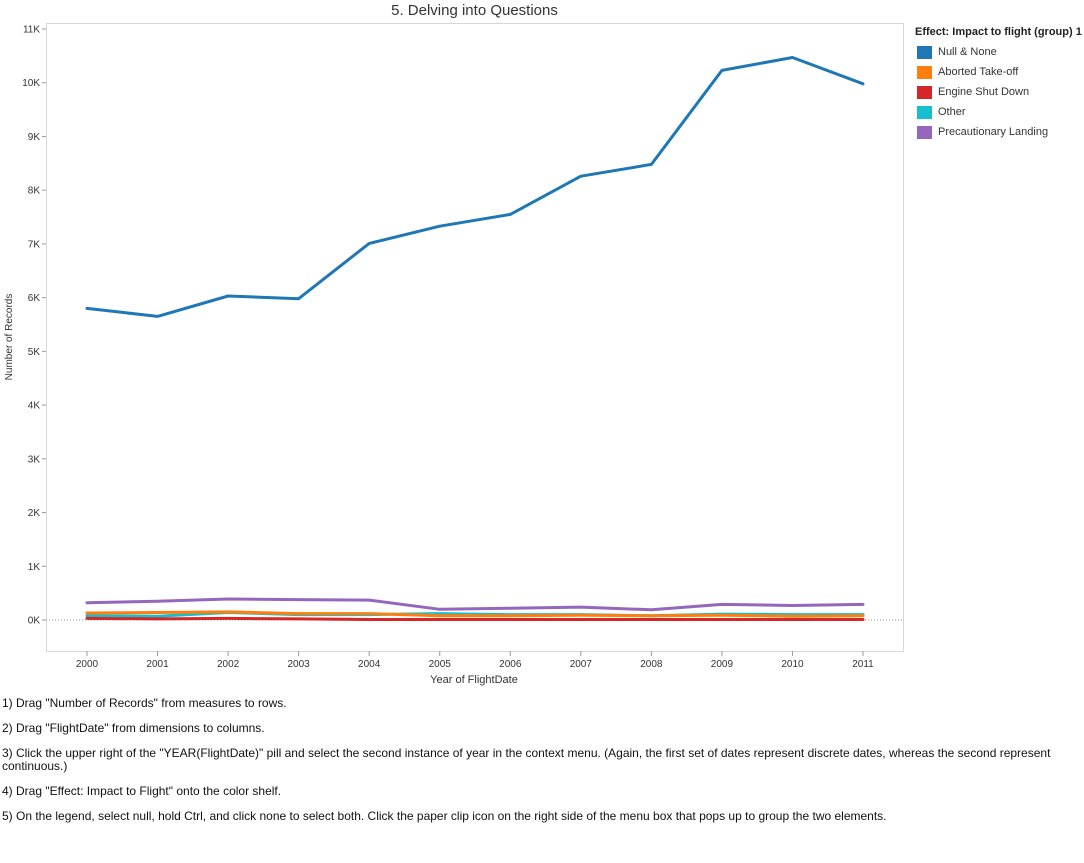 The height and width of the screenshot is (863, 1084). What do you see at coordinates (369, 664) in the screenshot?
I see `x-tick-label: 2004` at bounding box center [369, 664].